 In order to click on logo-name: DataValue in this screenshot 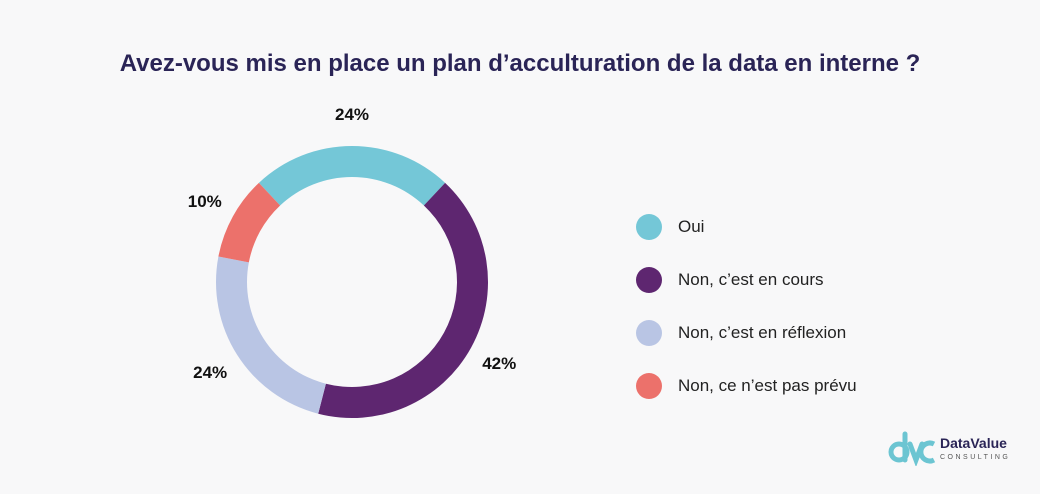, I will do `click(973, 442)`.